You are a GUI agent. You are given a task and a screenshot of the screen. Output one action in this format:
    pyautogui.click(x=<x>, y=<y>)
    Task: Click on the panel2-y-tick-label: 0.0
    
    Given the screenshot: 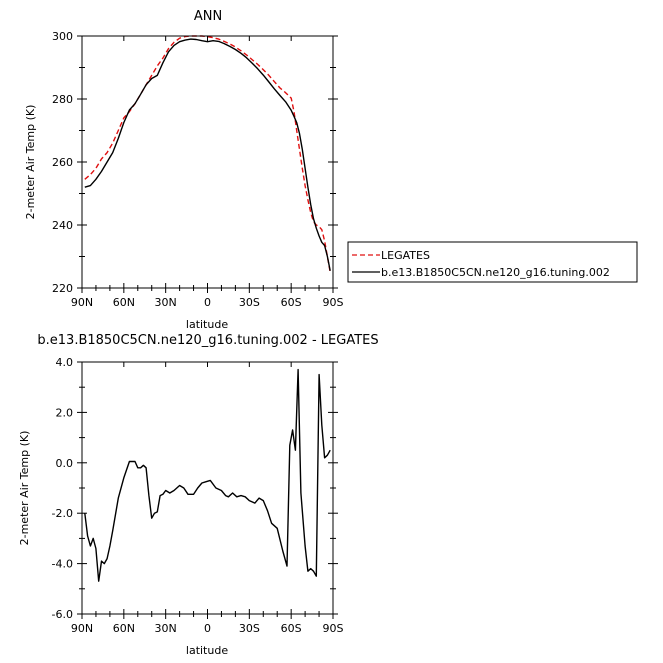 What is the action you would take?
    pyautogui.click(x=65, y=463)
    